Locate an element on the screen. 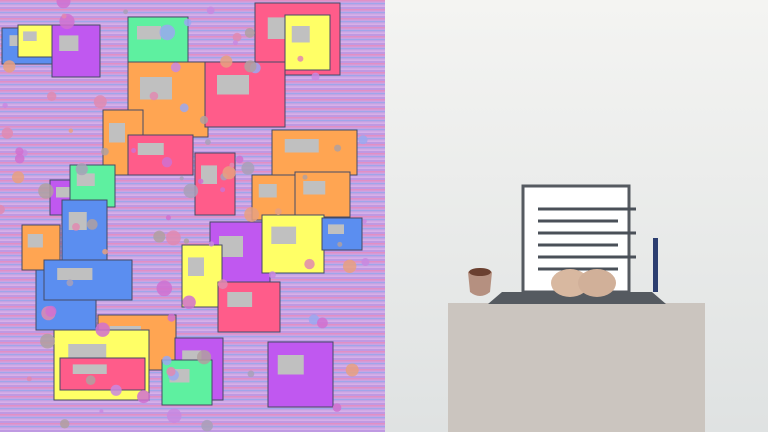 Image resolution: width=768 pixels, height=432 pixels. pen is located at coordinates (655, 265).